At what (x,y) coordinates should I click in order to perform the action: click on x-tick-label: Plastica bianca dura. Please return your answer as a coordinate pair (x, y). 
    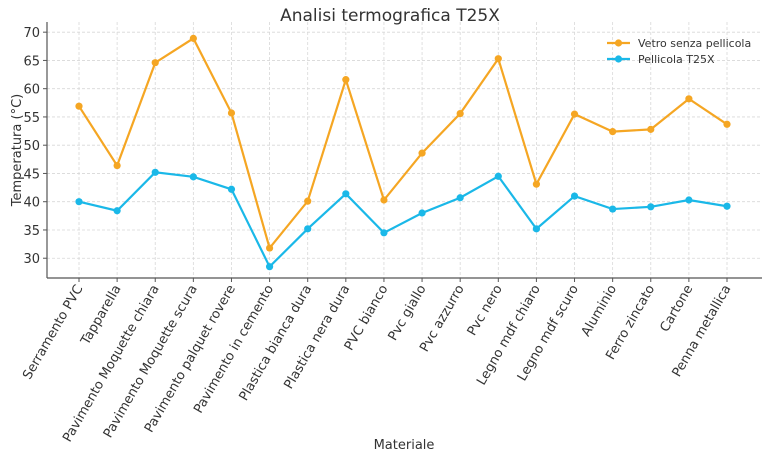
    Looking at the image, I should click on (276, 343).